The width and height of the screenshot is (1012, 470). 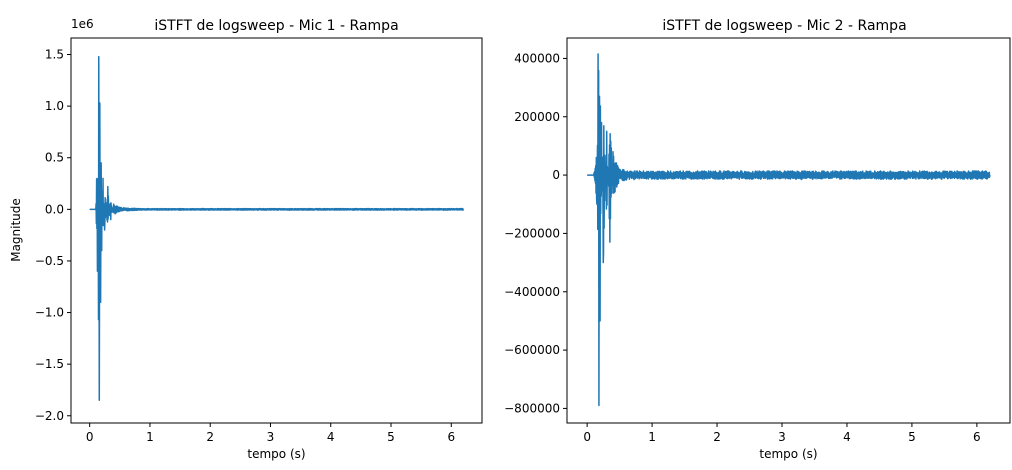 What do you see at coordinates (82, 24) in the screenshot?
I see `y-offset-label: 1e6` at bounding box center [82, 24].